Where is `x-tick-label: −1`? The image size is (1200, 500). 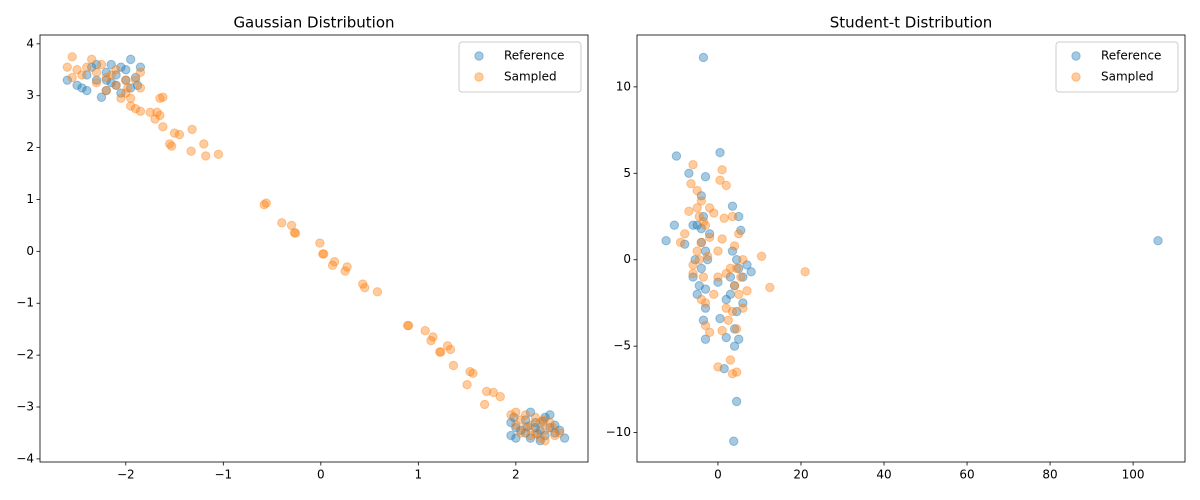
x-tick-label: −1 is located at coordinates (223, 475).